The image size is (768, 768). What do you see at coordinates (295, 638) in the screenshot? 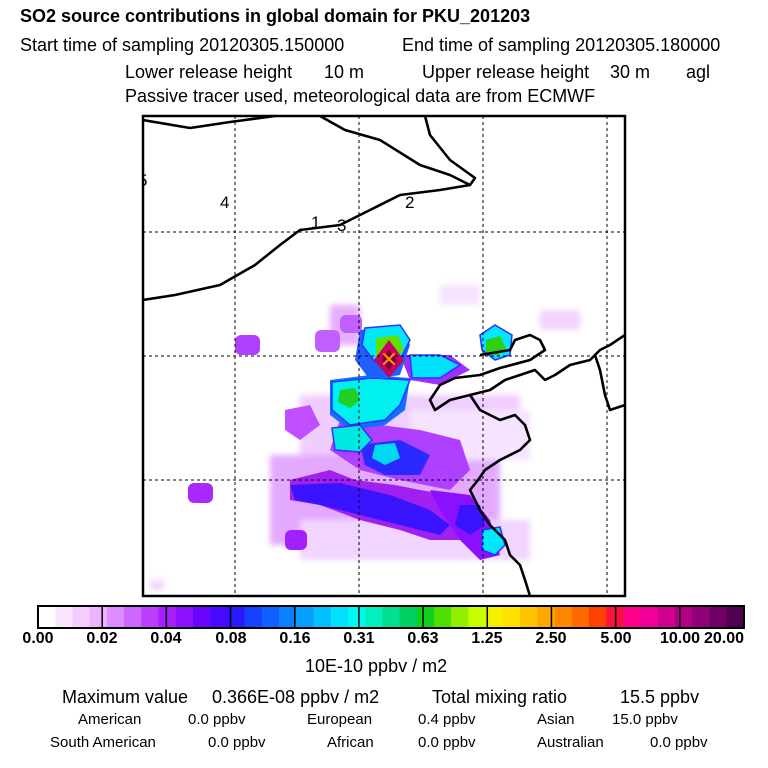
I see `colorbar-tick-label: 0.16` at bounding box center [295, 638].